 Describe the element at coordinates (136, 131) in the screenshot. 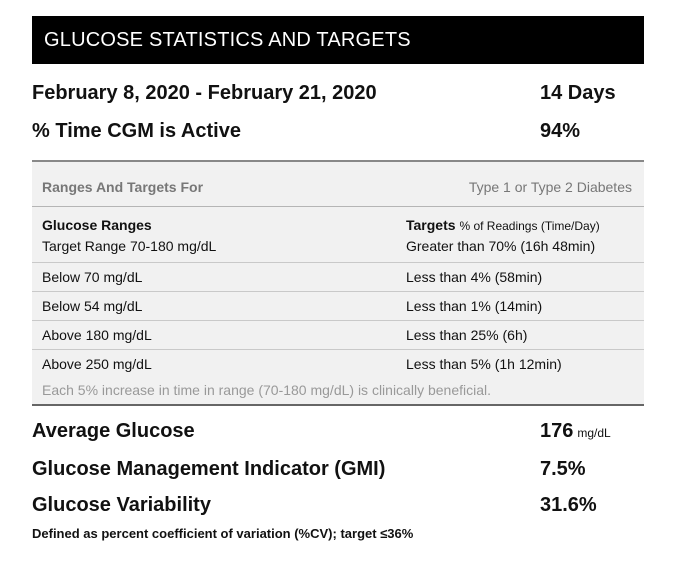

I see `cgm-active-label: % Time CGM is Active` at that location.